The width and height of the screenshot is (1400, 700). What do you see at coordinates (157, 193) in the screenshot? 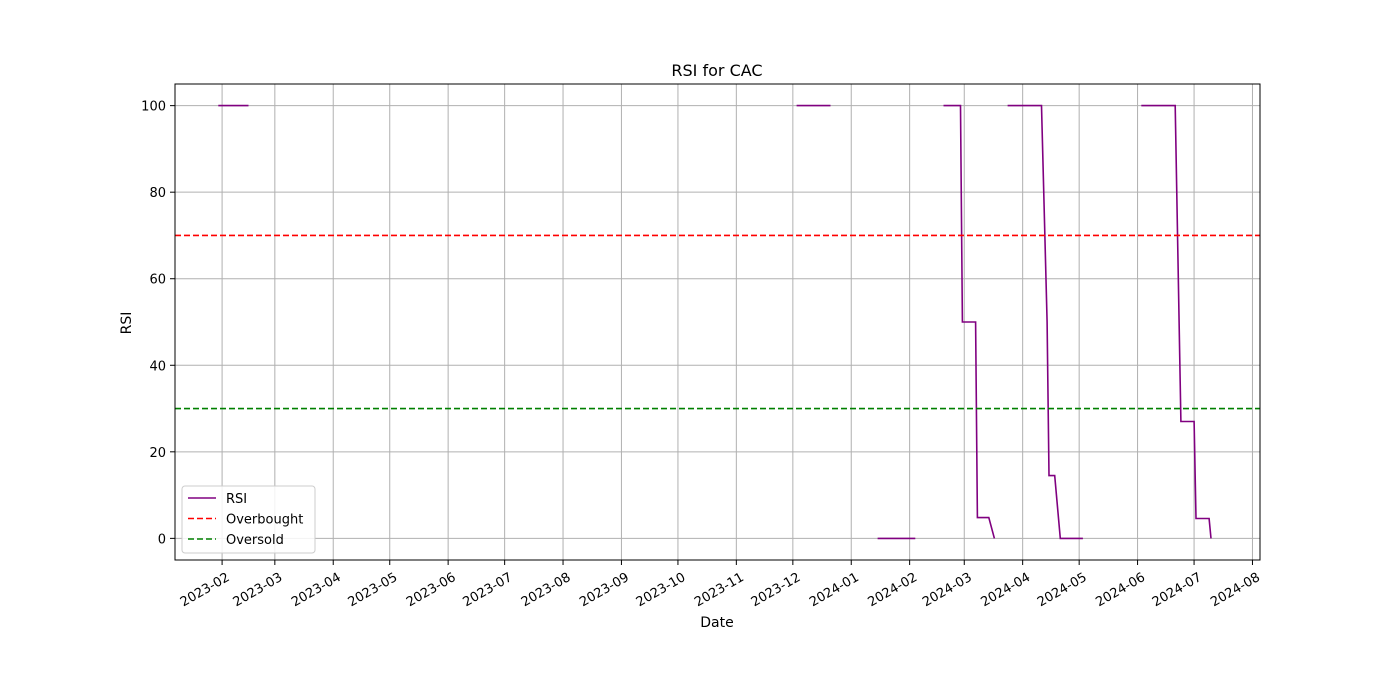
I see `y-tick-label: 80` at bounding box center [157, 193].